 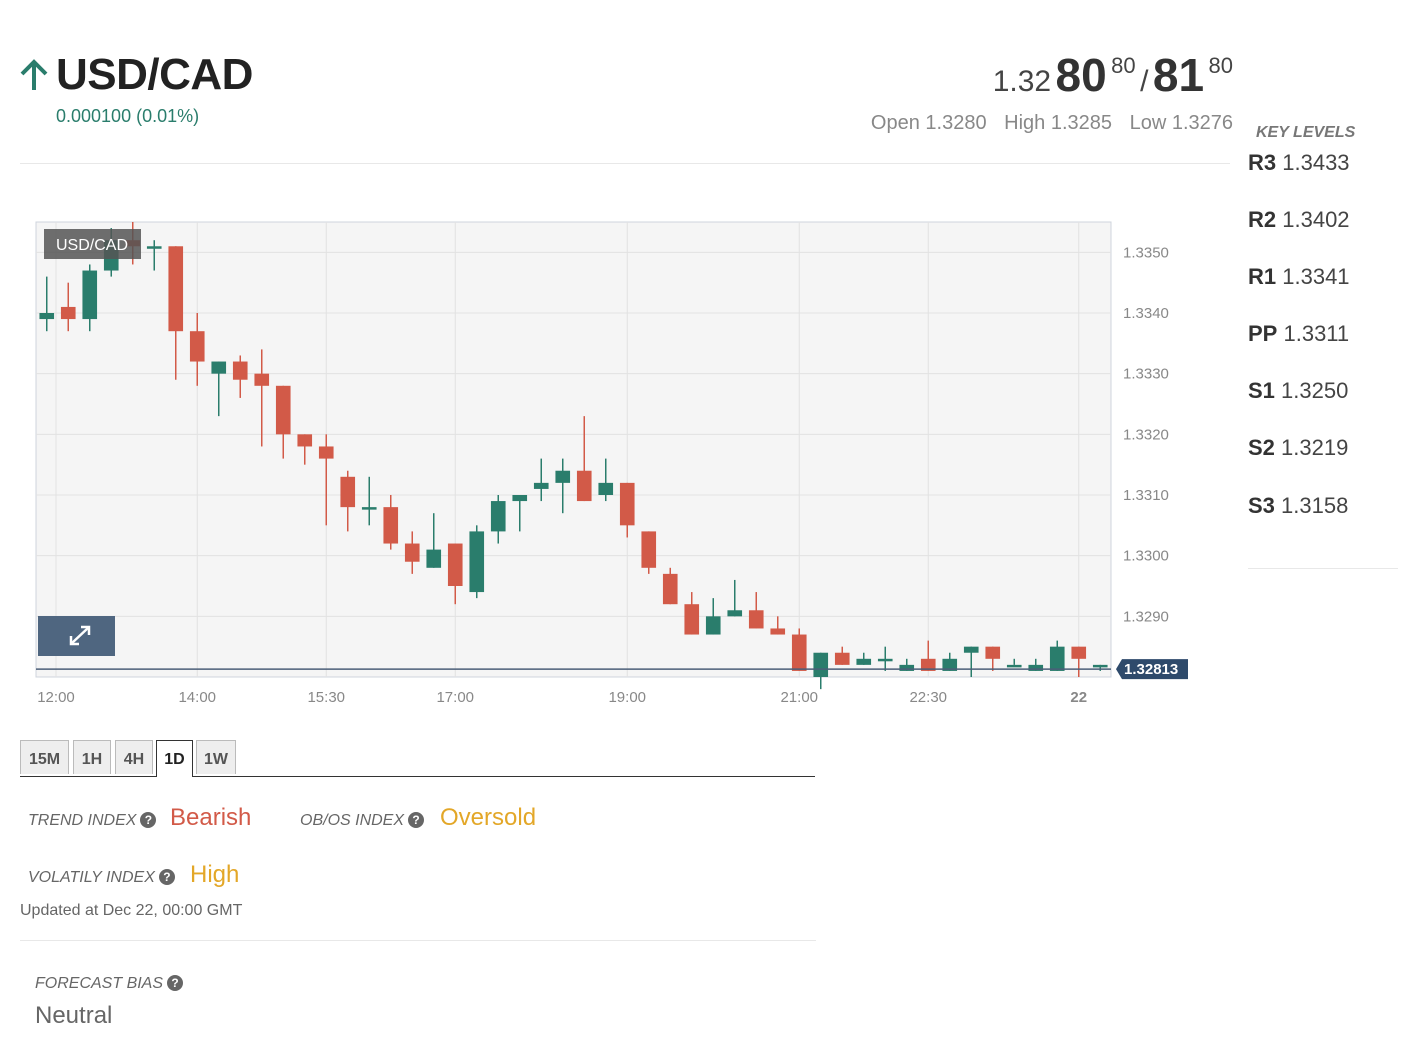 I want to click on ask-big: 81, so click(x=1178, y=75).